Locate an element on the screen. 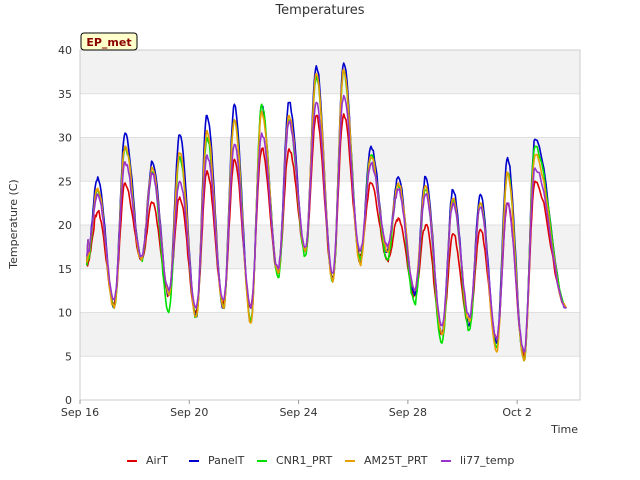 The image size is (640, 480). station-badge-label: EP_met is located at coordinates (108, 42).